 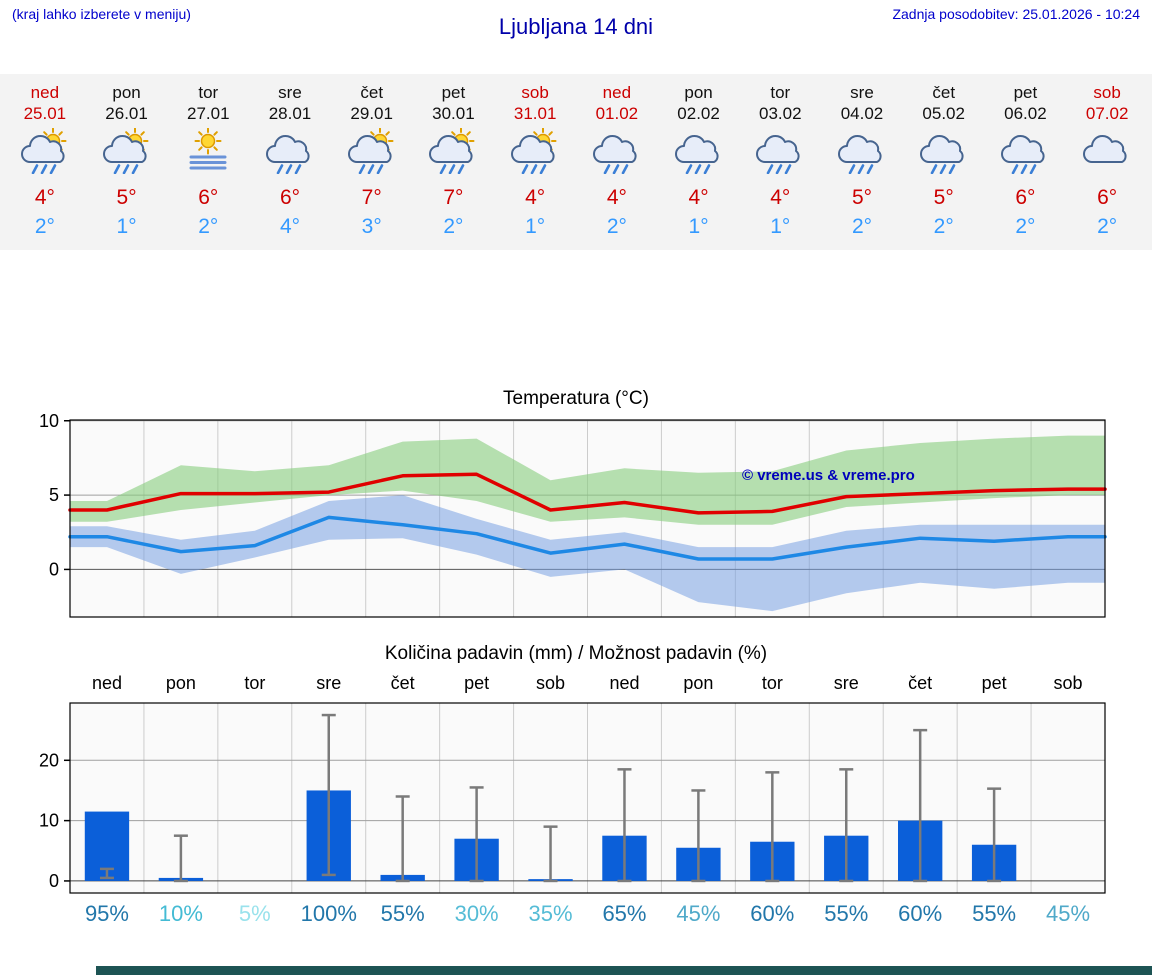 What do you see at coordinates (1025, 113) in the screenshot?
I see `day-date: 06.02` at bounding box center [1025, 113].